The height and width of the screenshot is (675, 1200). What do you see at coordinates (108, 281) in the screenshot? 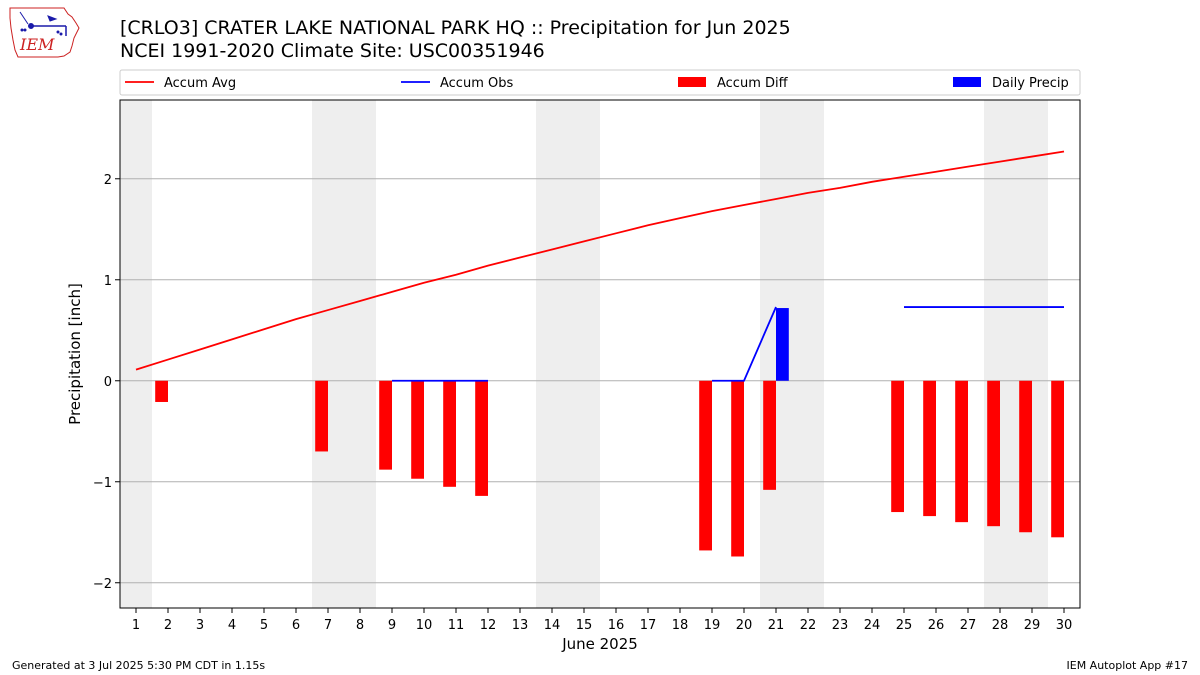
I see `y-tick-label: 1` at bounding box center [108, 281].